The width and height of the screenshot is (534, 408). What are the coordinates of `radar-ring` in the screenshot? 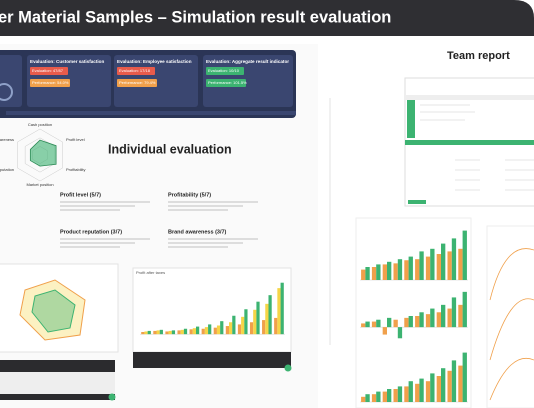 It's located at (40, 155).